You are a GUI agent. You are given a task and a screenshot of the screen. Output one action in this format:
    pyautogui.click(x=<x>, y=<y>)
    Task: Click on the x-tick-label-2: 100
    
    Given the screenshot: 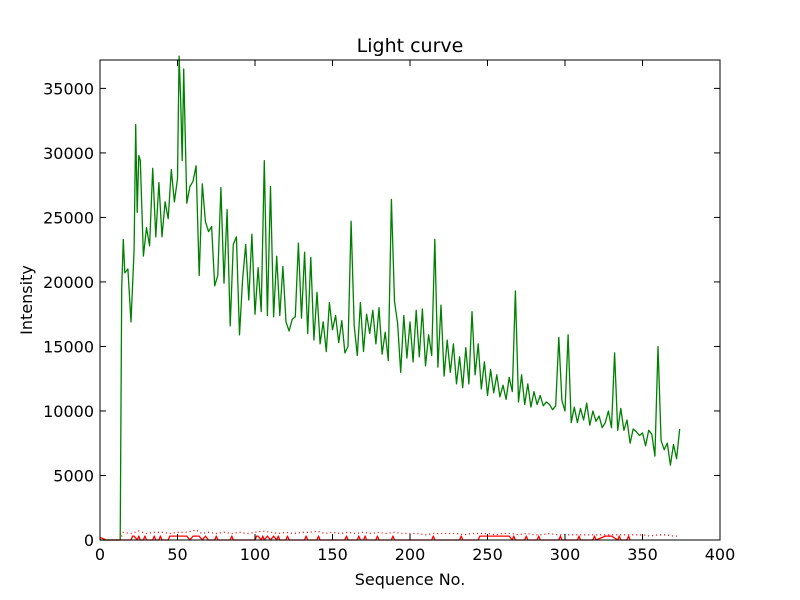 What is the action you would take?
    pyautogui.click(x=255, y=554)
    